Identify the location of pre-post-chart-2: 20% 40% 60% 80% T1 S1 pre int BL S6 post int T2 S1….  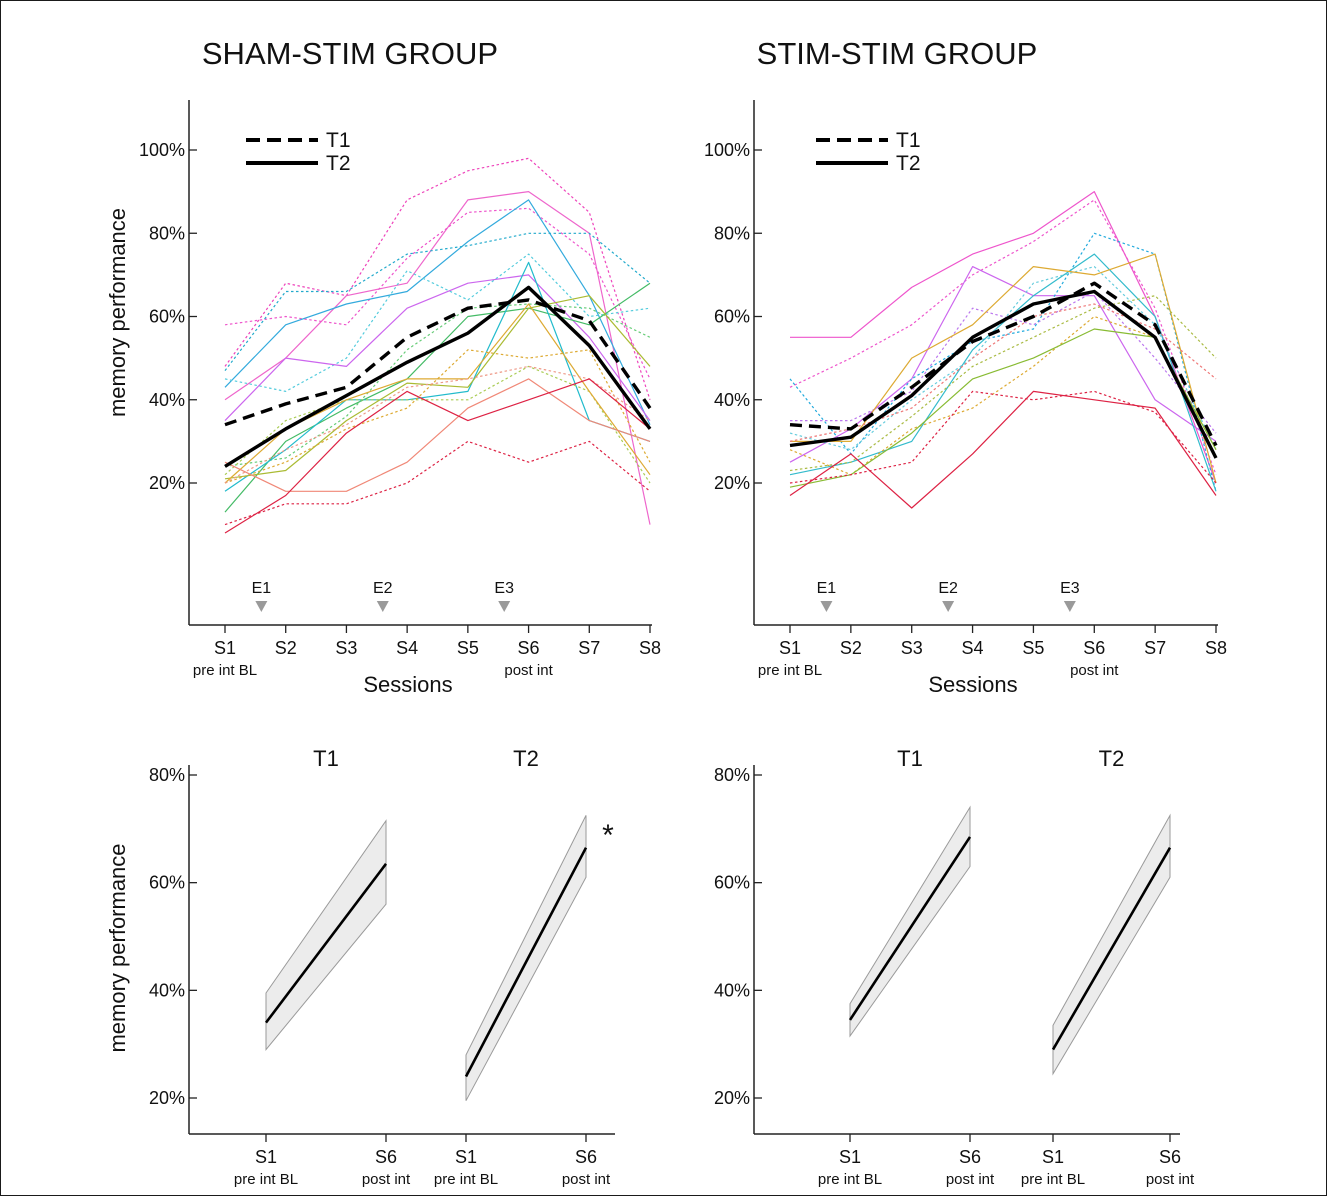
(954, 967).